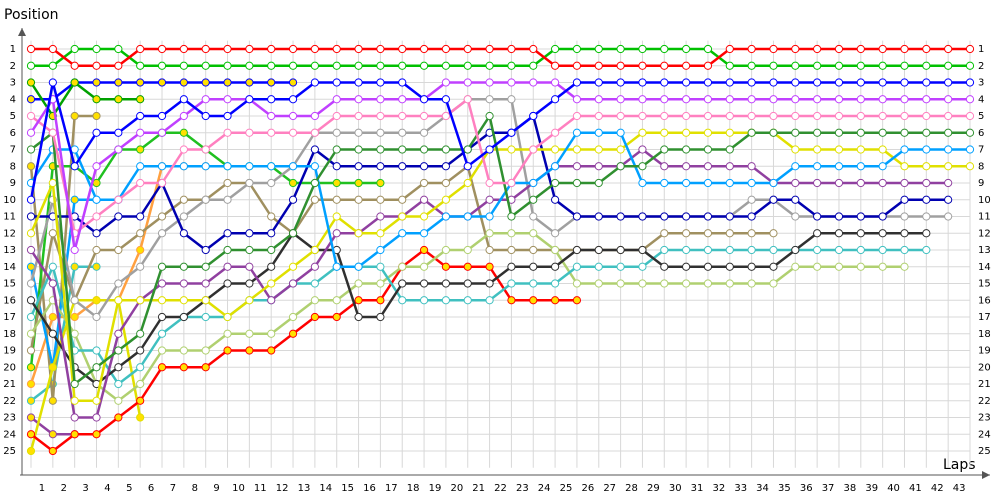  Describe the element at coordinates (173, 488) in the screenshot. I see `x-tick-label: 7` at that location.